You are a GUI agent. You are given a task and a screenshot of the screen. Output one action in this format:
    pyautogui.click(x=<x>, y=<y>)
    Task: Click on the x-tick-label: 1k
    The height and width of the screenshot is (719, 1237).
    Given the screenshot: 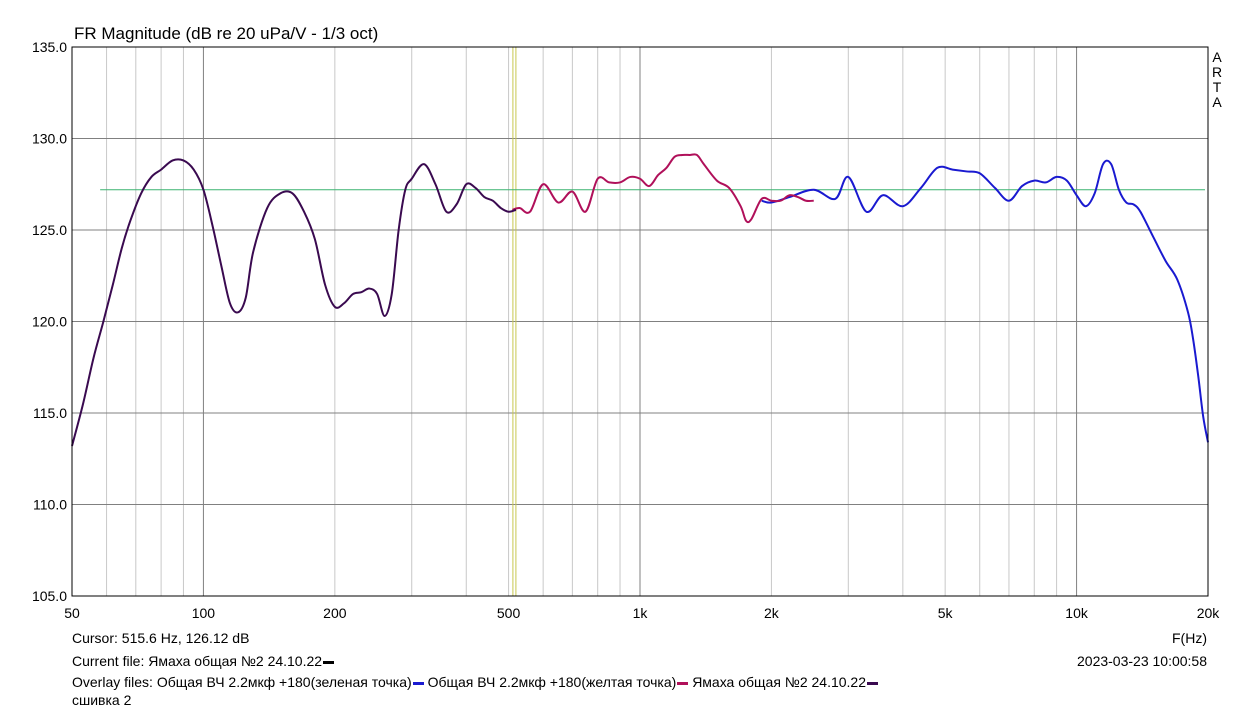 What is the action you would take?
    pyautogui.click(x=641, y=613)
    